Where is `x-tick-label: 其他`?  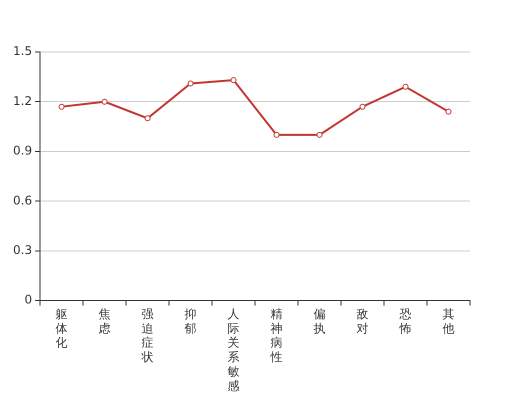 x-tick-label: 其他 is located at coordinates (448, 321).